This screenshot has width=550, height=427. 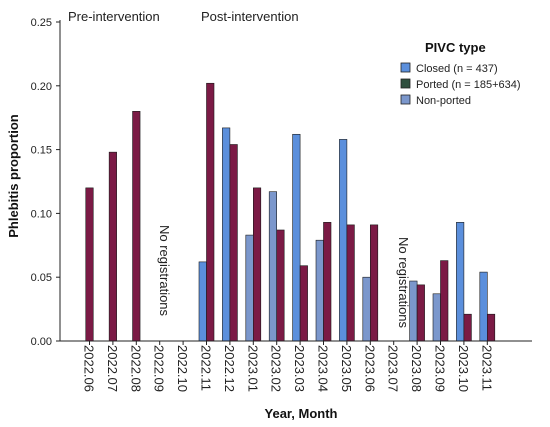 What do you see at coordinates (41, 151) in the screenshot?
I see `y-tick-label: 0.15` at bounding box center [41, 151].